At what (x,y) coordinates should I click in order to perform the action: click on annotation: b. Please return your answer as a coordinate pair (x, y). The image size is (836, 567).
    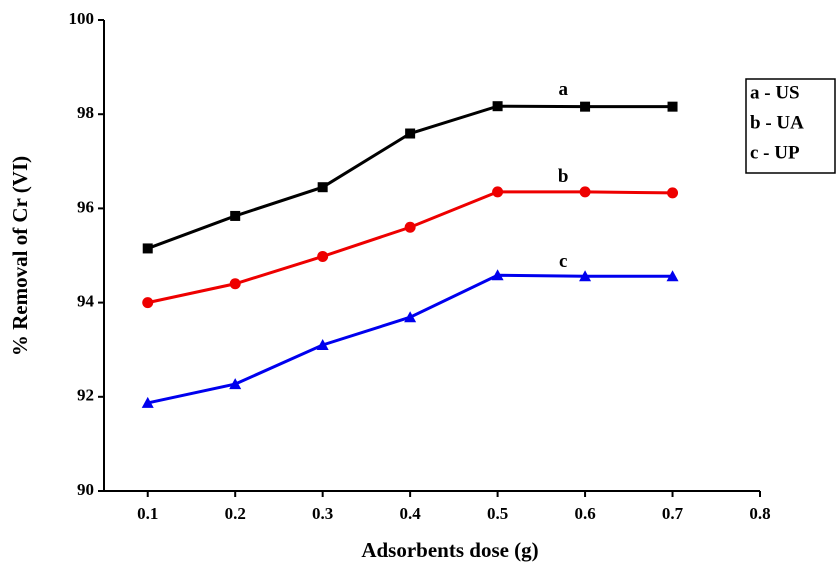
    Looking at the image, I should click on (563, 176).